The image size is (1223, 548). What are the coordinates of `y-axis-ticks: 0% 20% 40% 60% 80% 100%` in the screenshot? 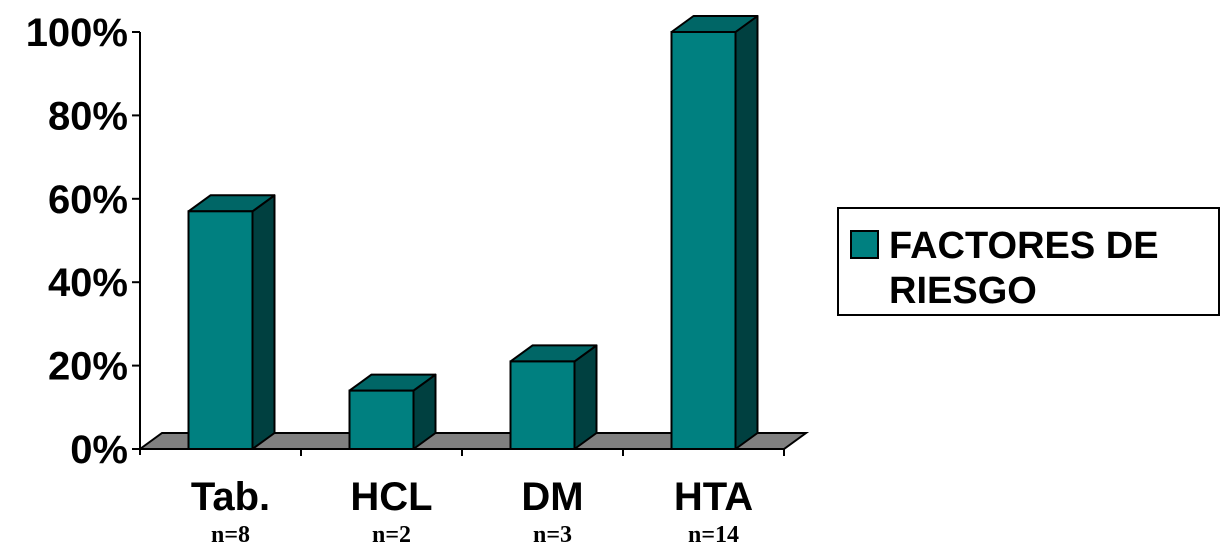 It's located at (83, 241).